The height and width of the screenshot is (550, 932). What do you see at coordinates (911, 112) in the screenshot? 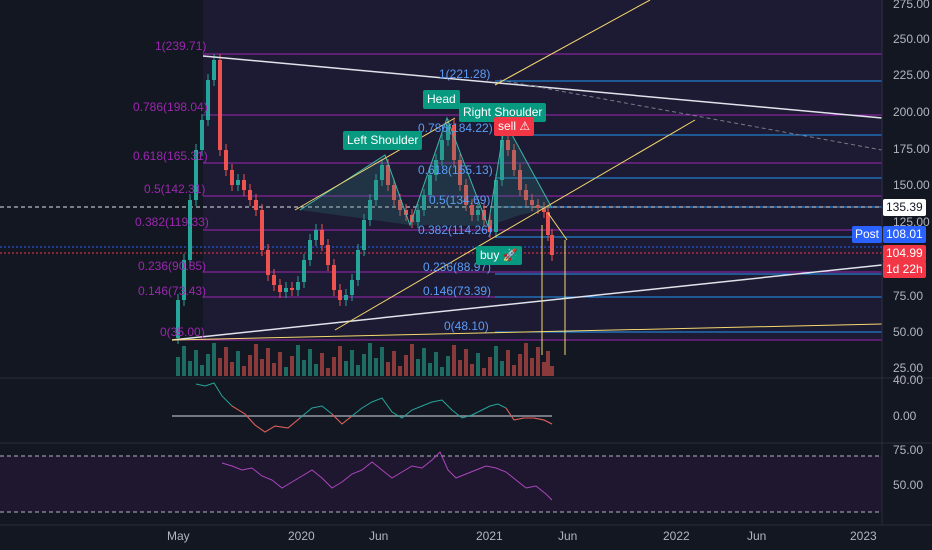
I see `price-tick: 200.00` at bounding box center [911, 112].